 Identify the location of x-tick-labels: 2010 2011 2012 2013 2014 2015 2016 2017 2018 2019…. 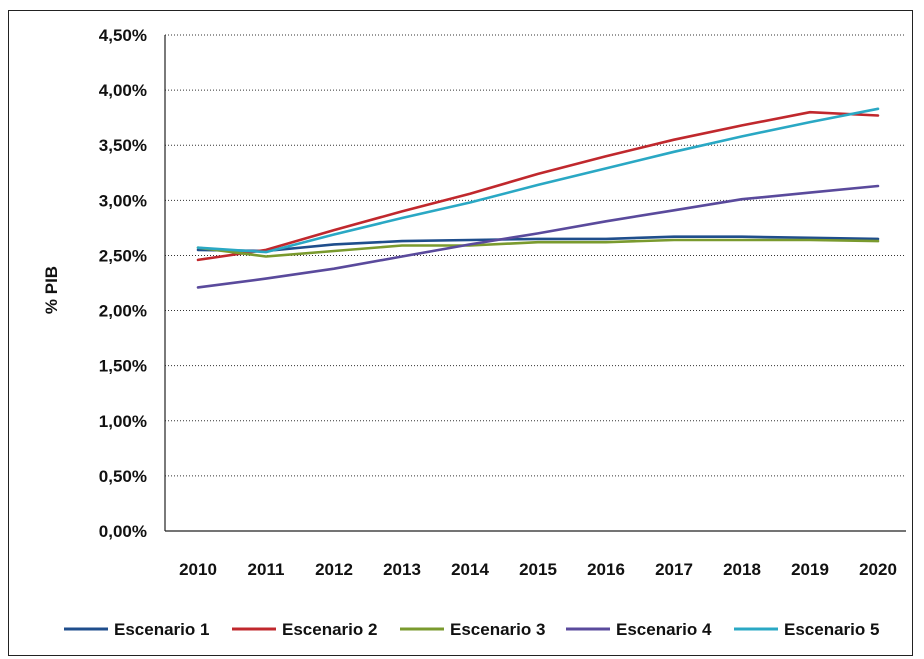
(538, 569).